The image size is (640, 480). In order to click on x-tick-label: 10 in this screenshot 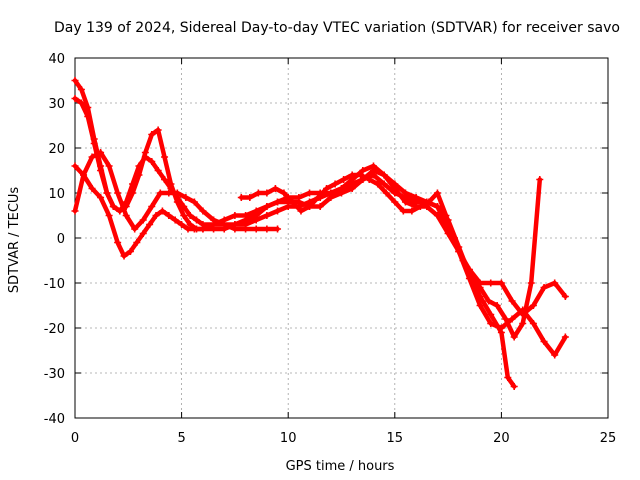, I will do `click(288, 438)`.